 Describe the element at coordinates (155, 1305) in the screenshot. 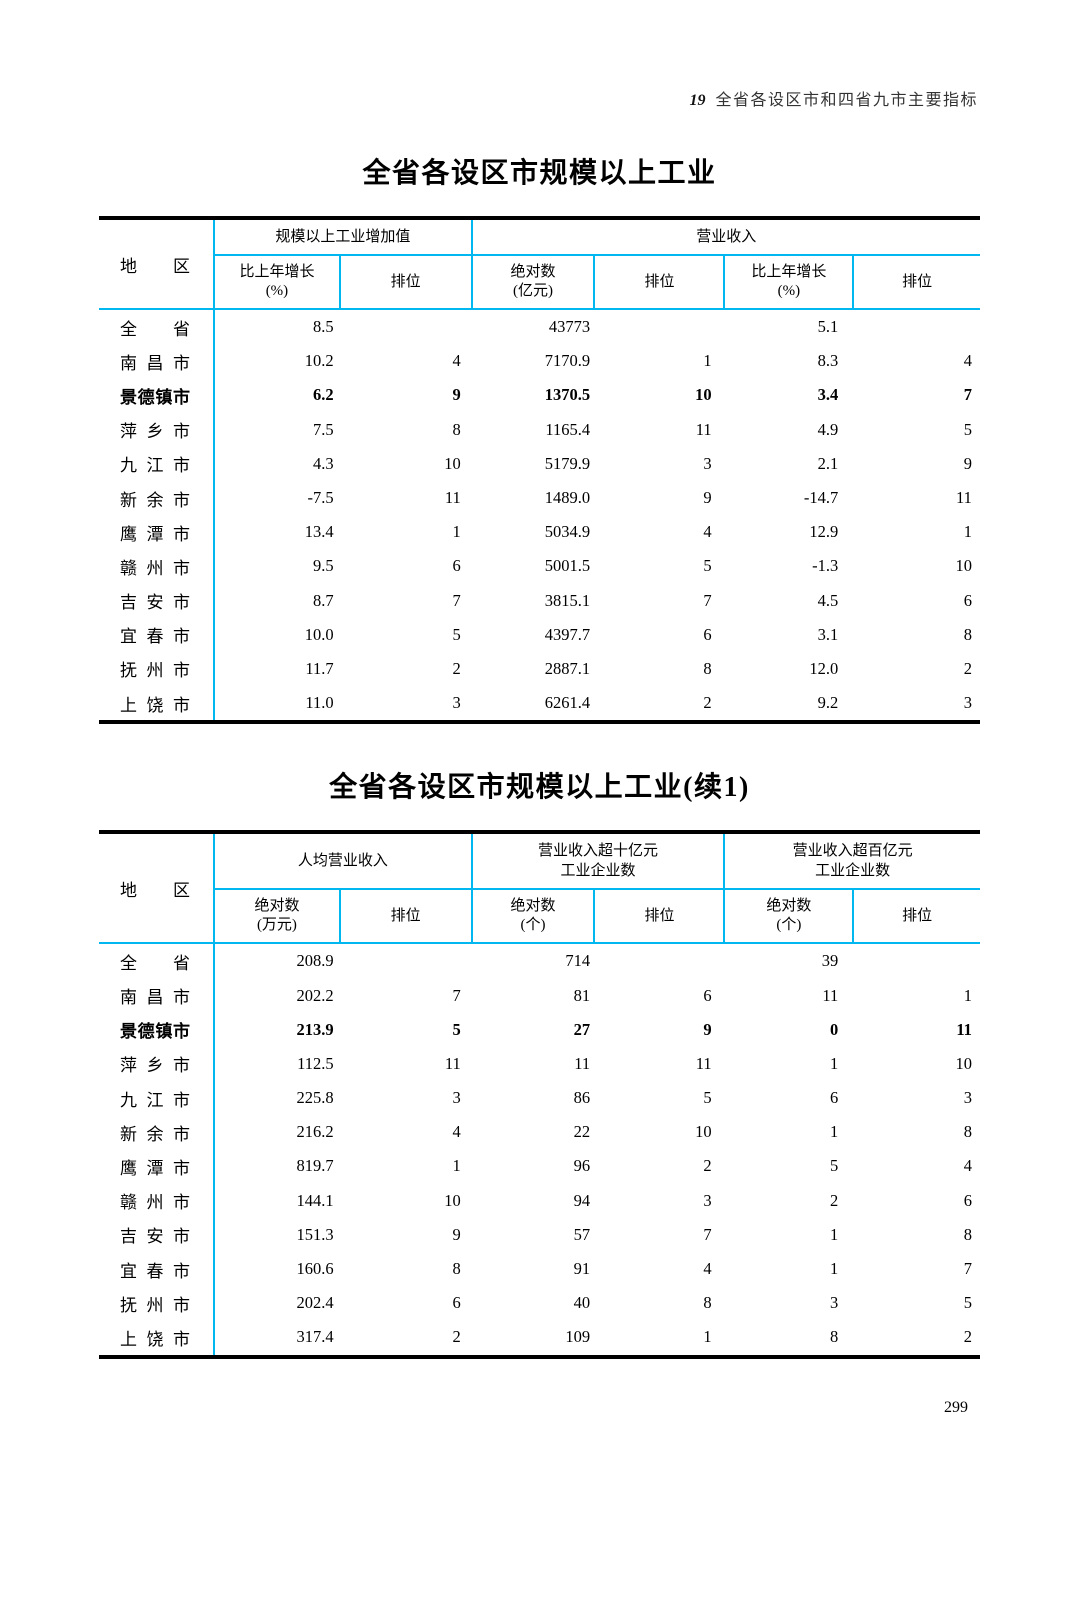

I see `region-name: 抚 州 市` at that location.